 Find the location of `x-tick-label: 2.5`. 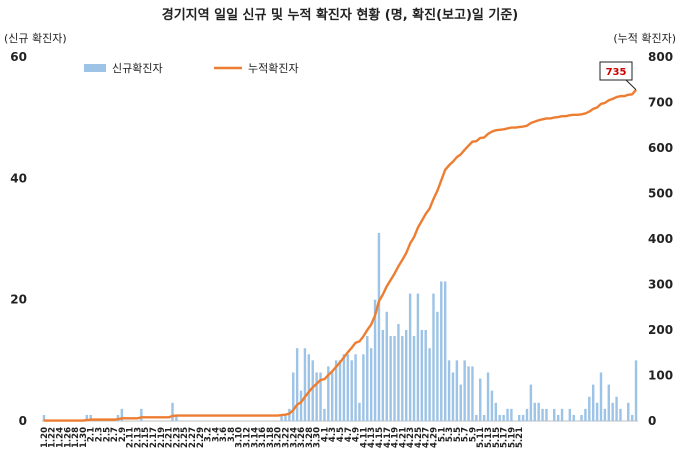

x-tick-label: 2.5 is located at coordinates (107, 434).